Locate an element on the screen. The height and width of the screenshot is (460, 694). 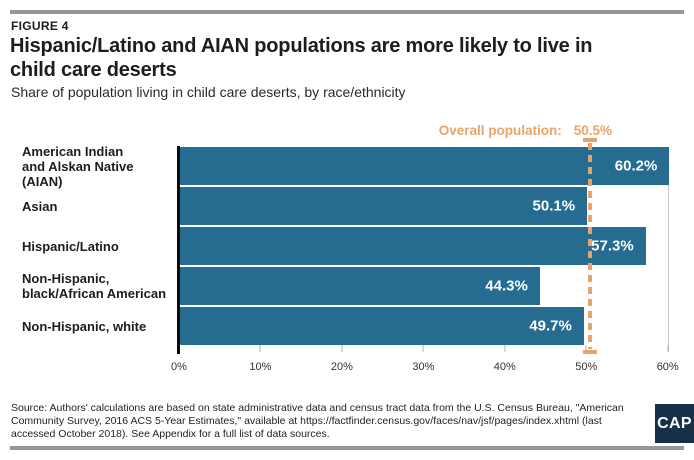
bar-white: 49.7% is located at coordinates (381, 326).